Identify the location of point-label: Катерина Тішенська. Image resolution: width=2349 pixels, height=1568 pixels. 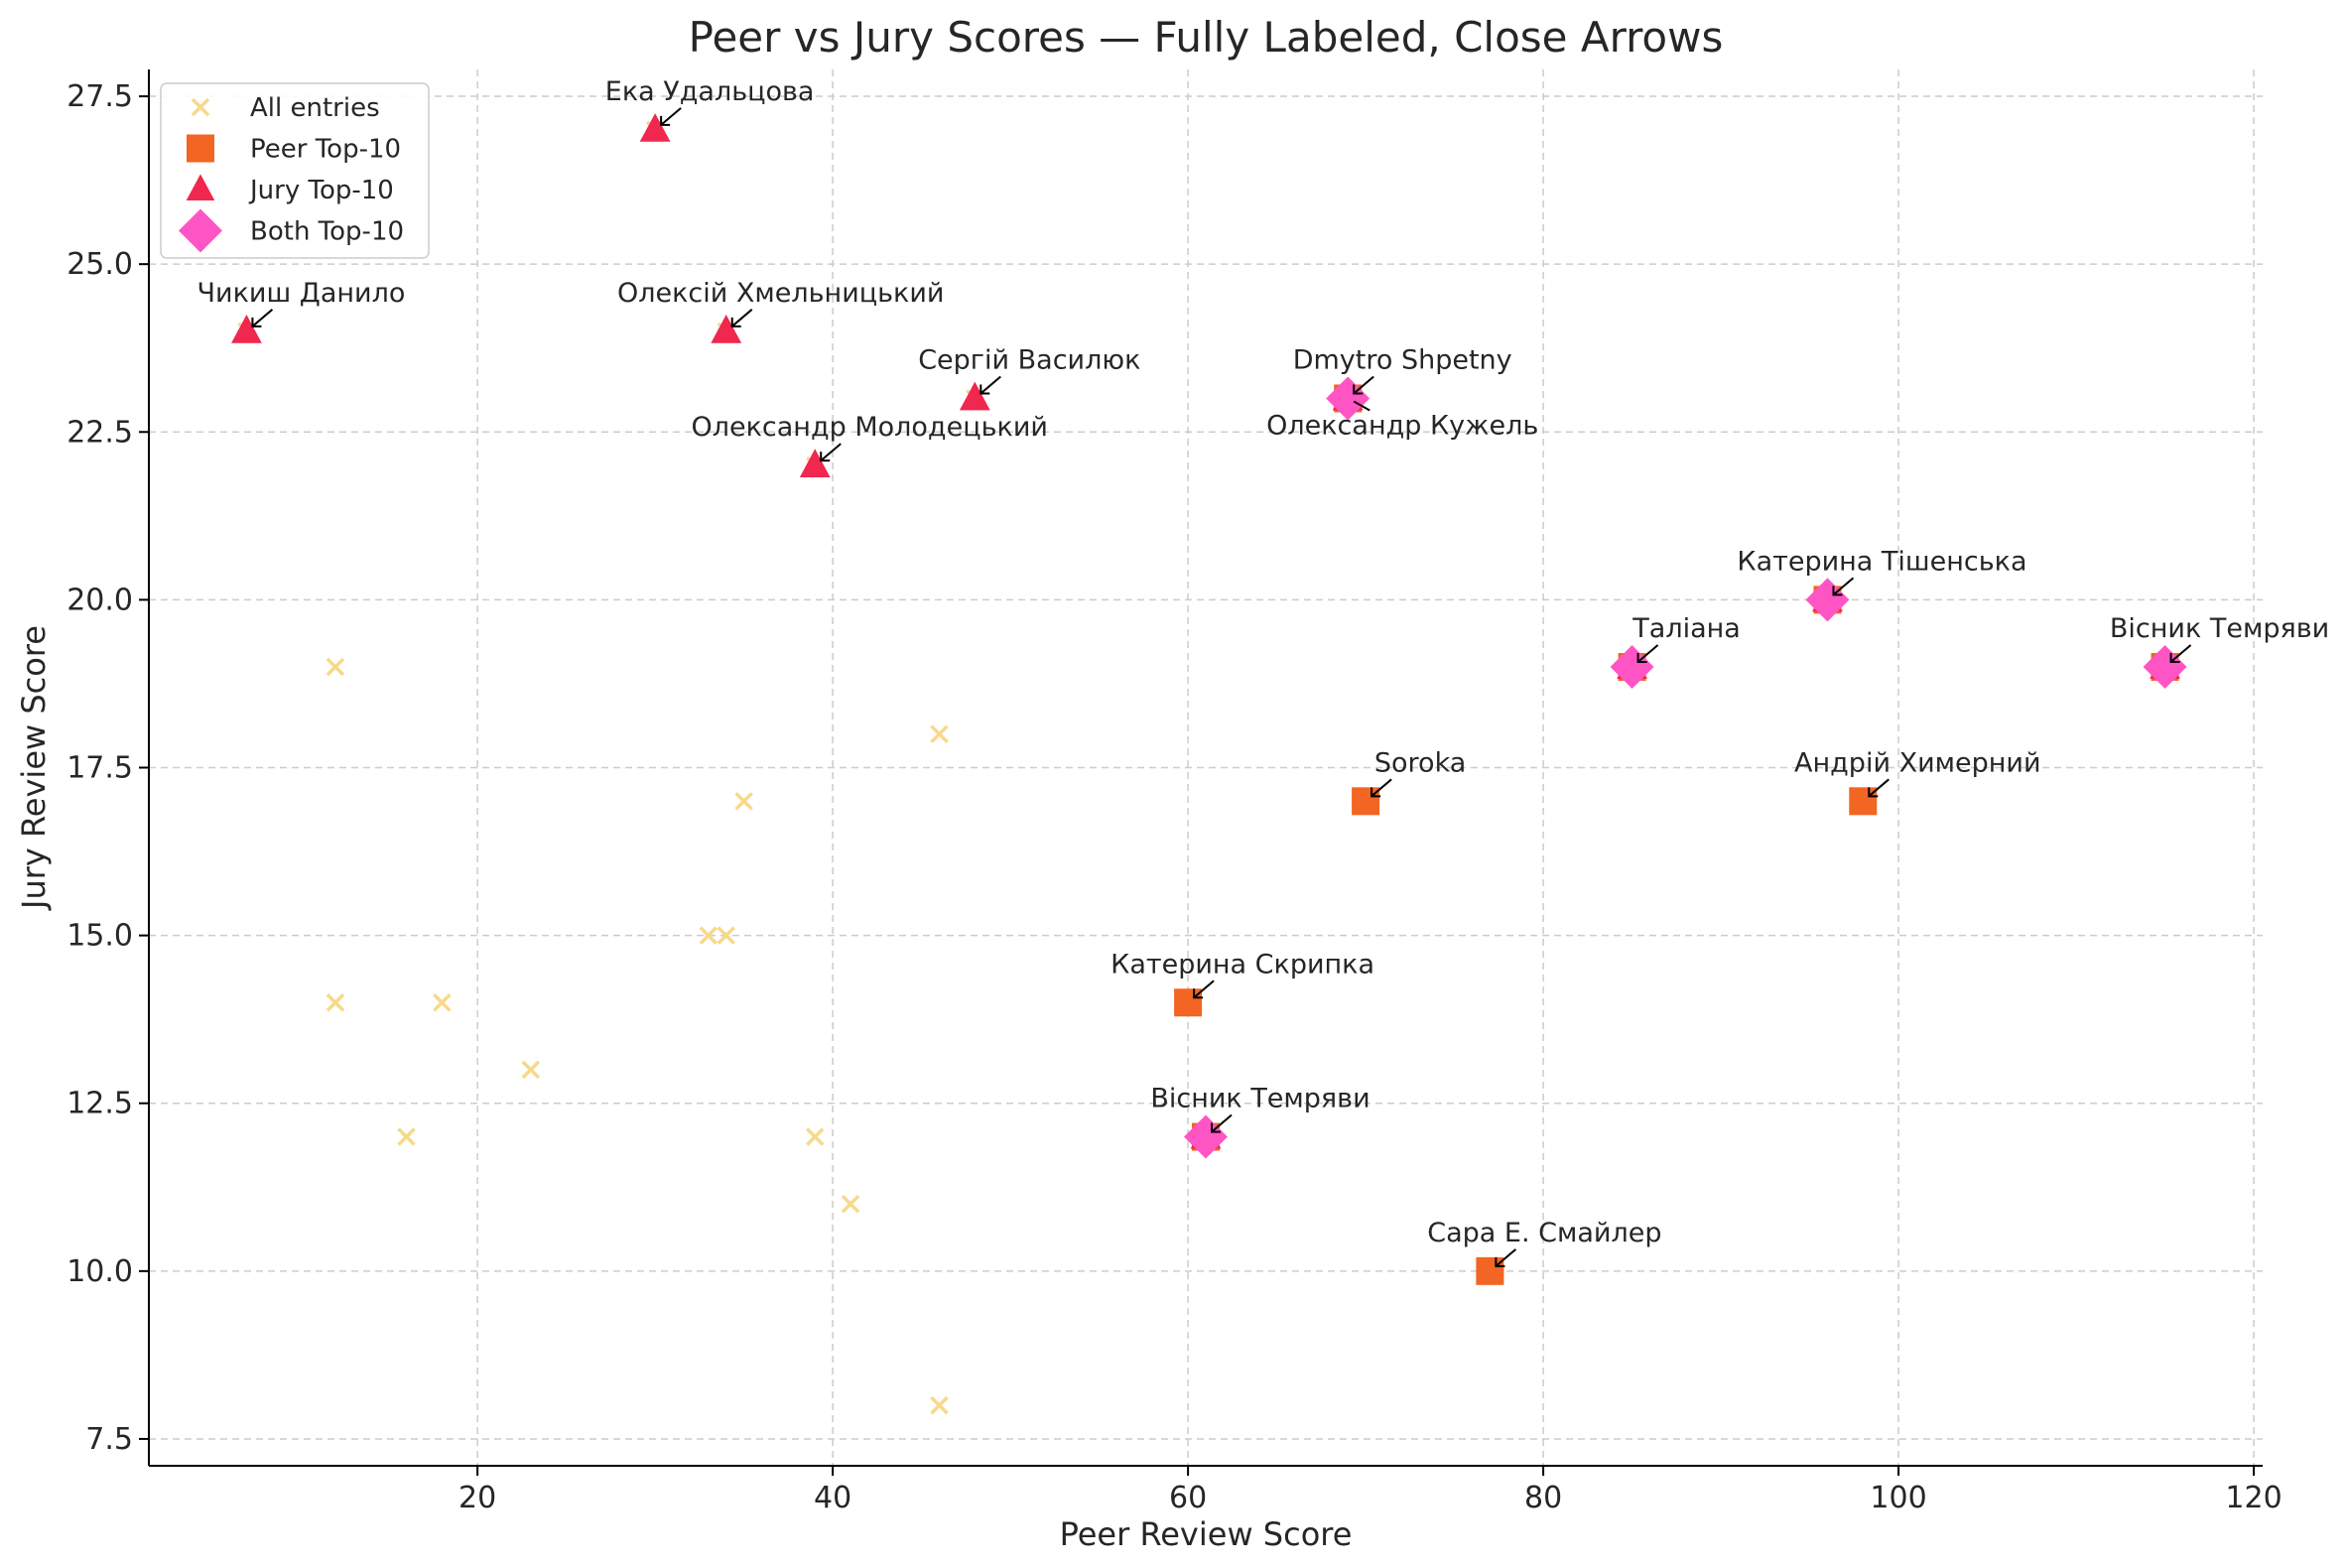
(1882, 561).